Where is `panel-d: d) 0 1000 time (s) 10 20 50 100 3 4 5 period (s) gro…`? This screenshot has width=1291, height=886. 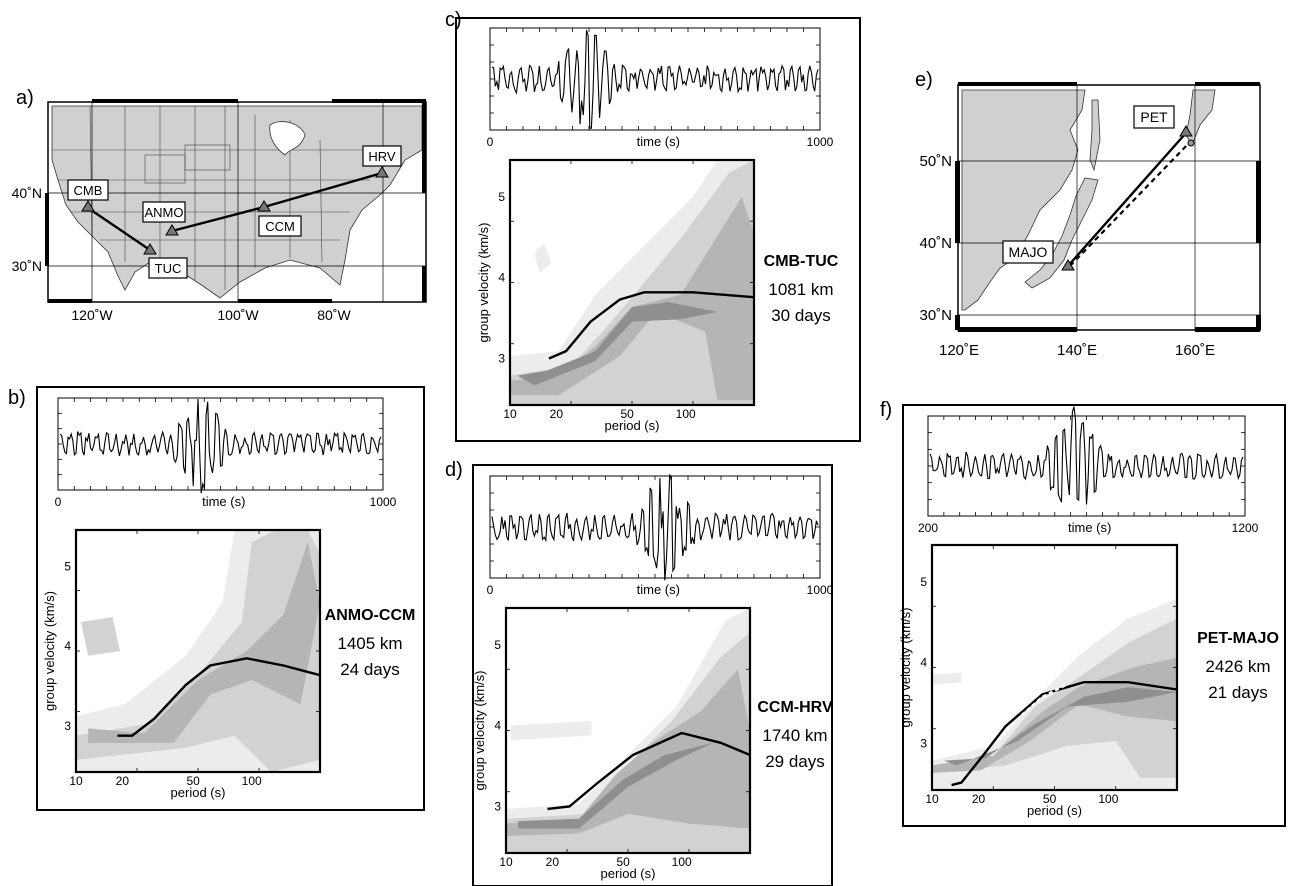 panel-d: d) 0 1000 time (s) 10 20 50 100 3 4 5 period (s) gro… is located at coordinates (639, 672).